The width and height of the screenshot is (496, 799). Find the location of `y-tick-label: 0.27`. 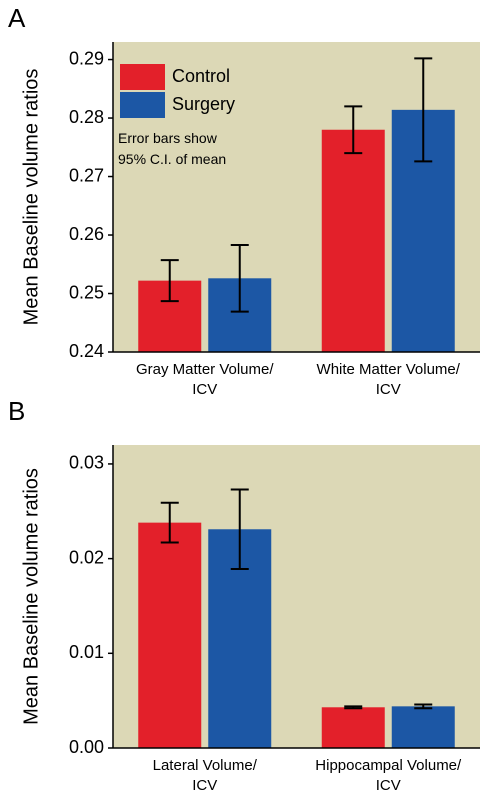

y-tick-label: 0.27 is located at coordinates (86, 175).